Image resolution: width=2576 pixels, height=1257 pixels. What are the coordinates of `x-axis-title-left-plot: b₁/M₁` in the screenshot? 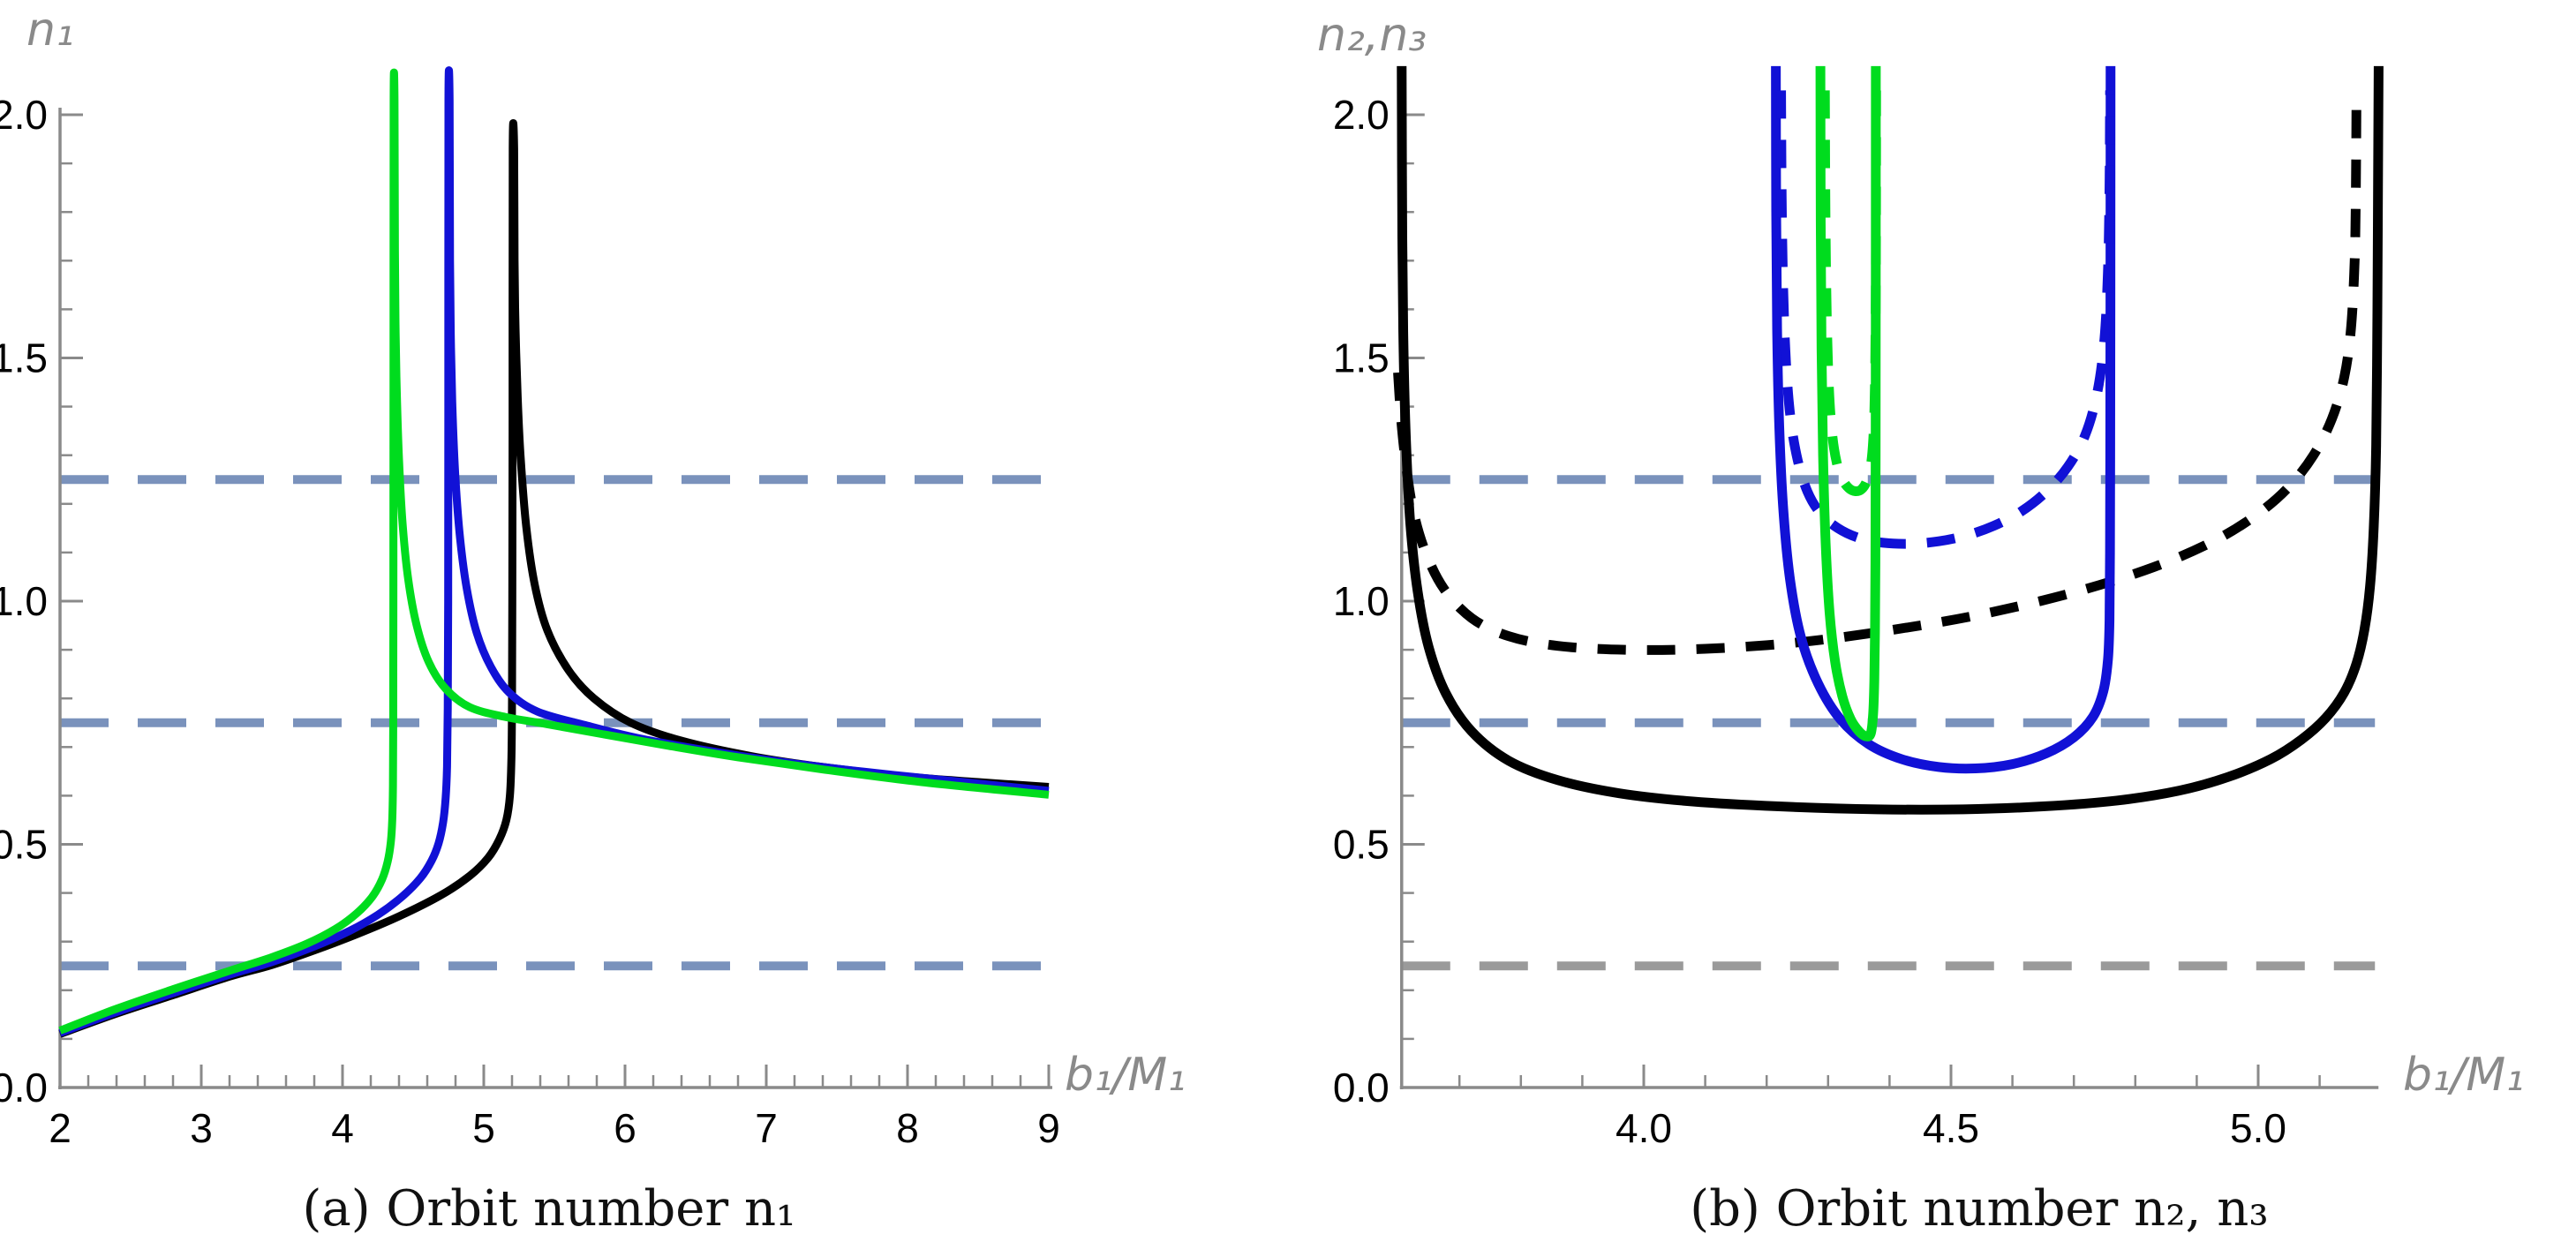 It's located at (1126, 1075).